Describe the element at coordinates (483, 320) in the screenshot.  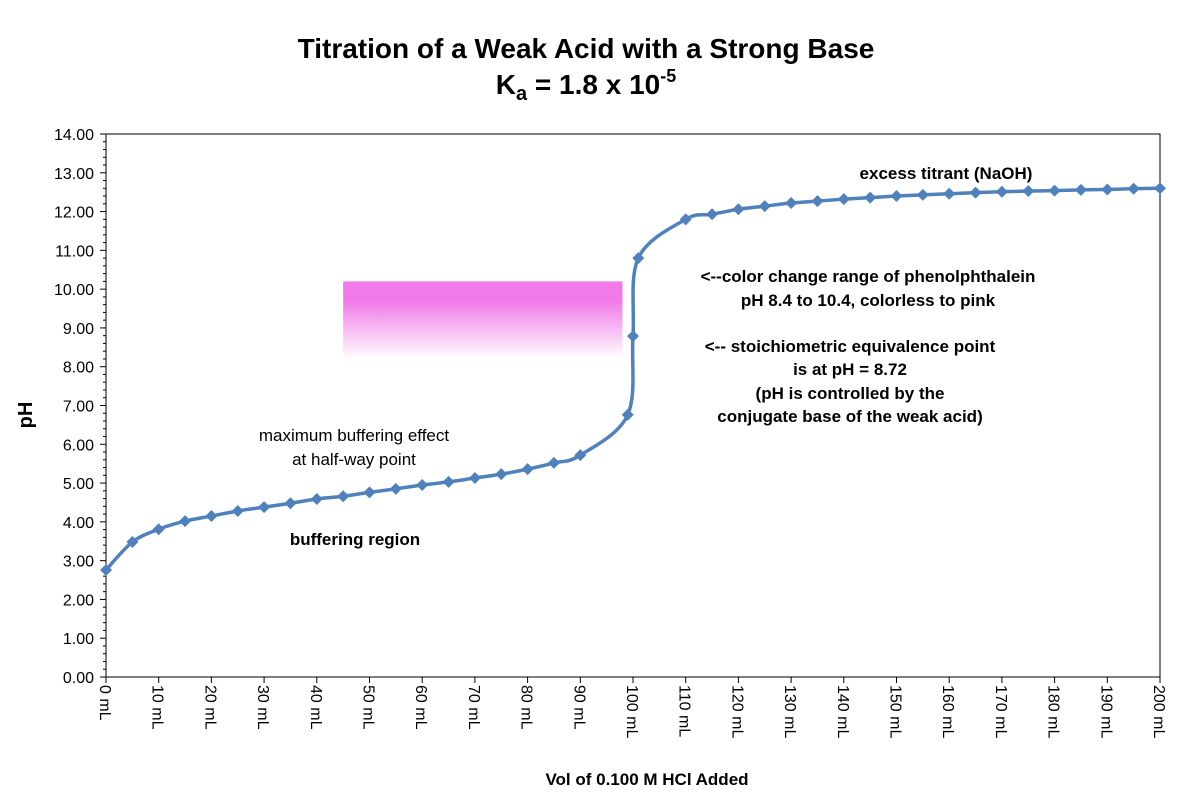
I see `phenolphthalein-color-band` at that location.